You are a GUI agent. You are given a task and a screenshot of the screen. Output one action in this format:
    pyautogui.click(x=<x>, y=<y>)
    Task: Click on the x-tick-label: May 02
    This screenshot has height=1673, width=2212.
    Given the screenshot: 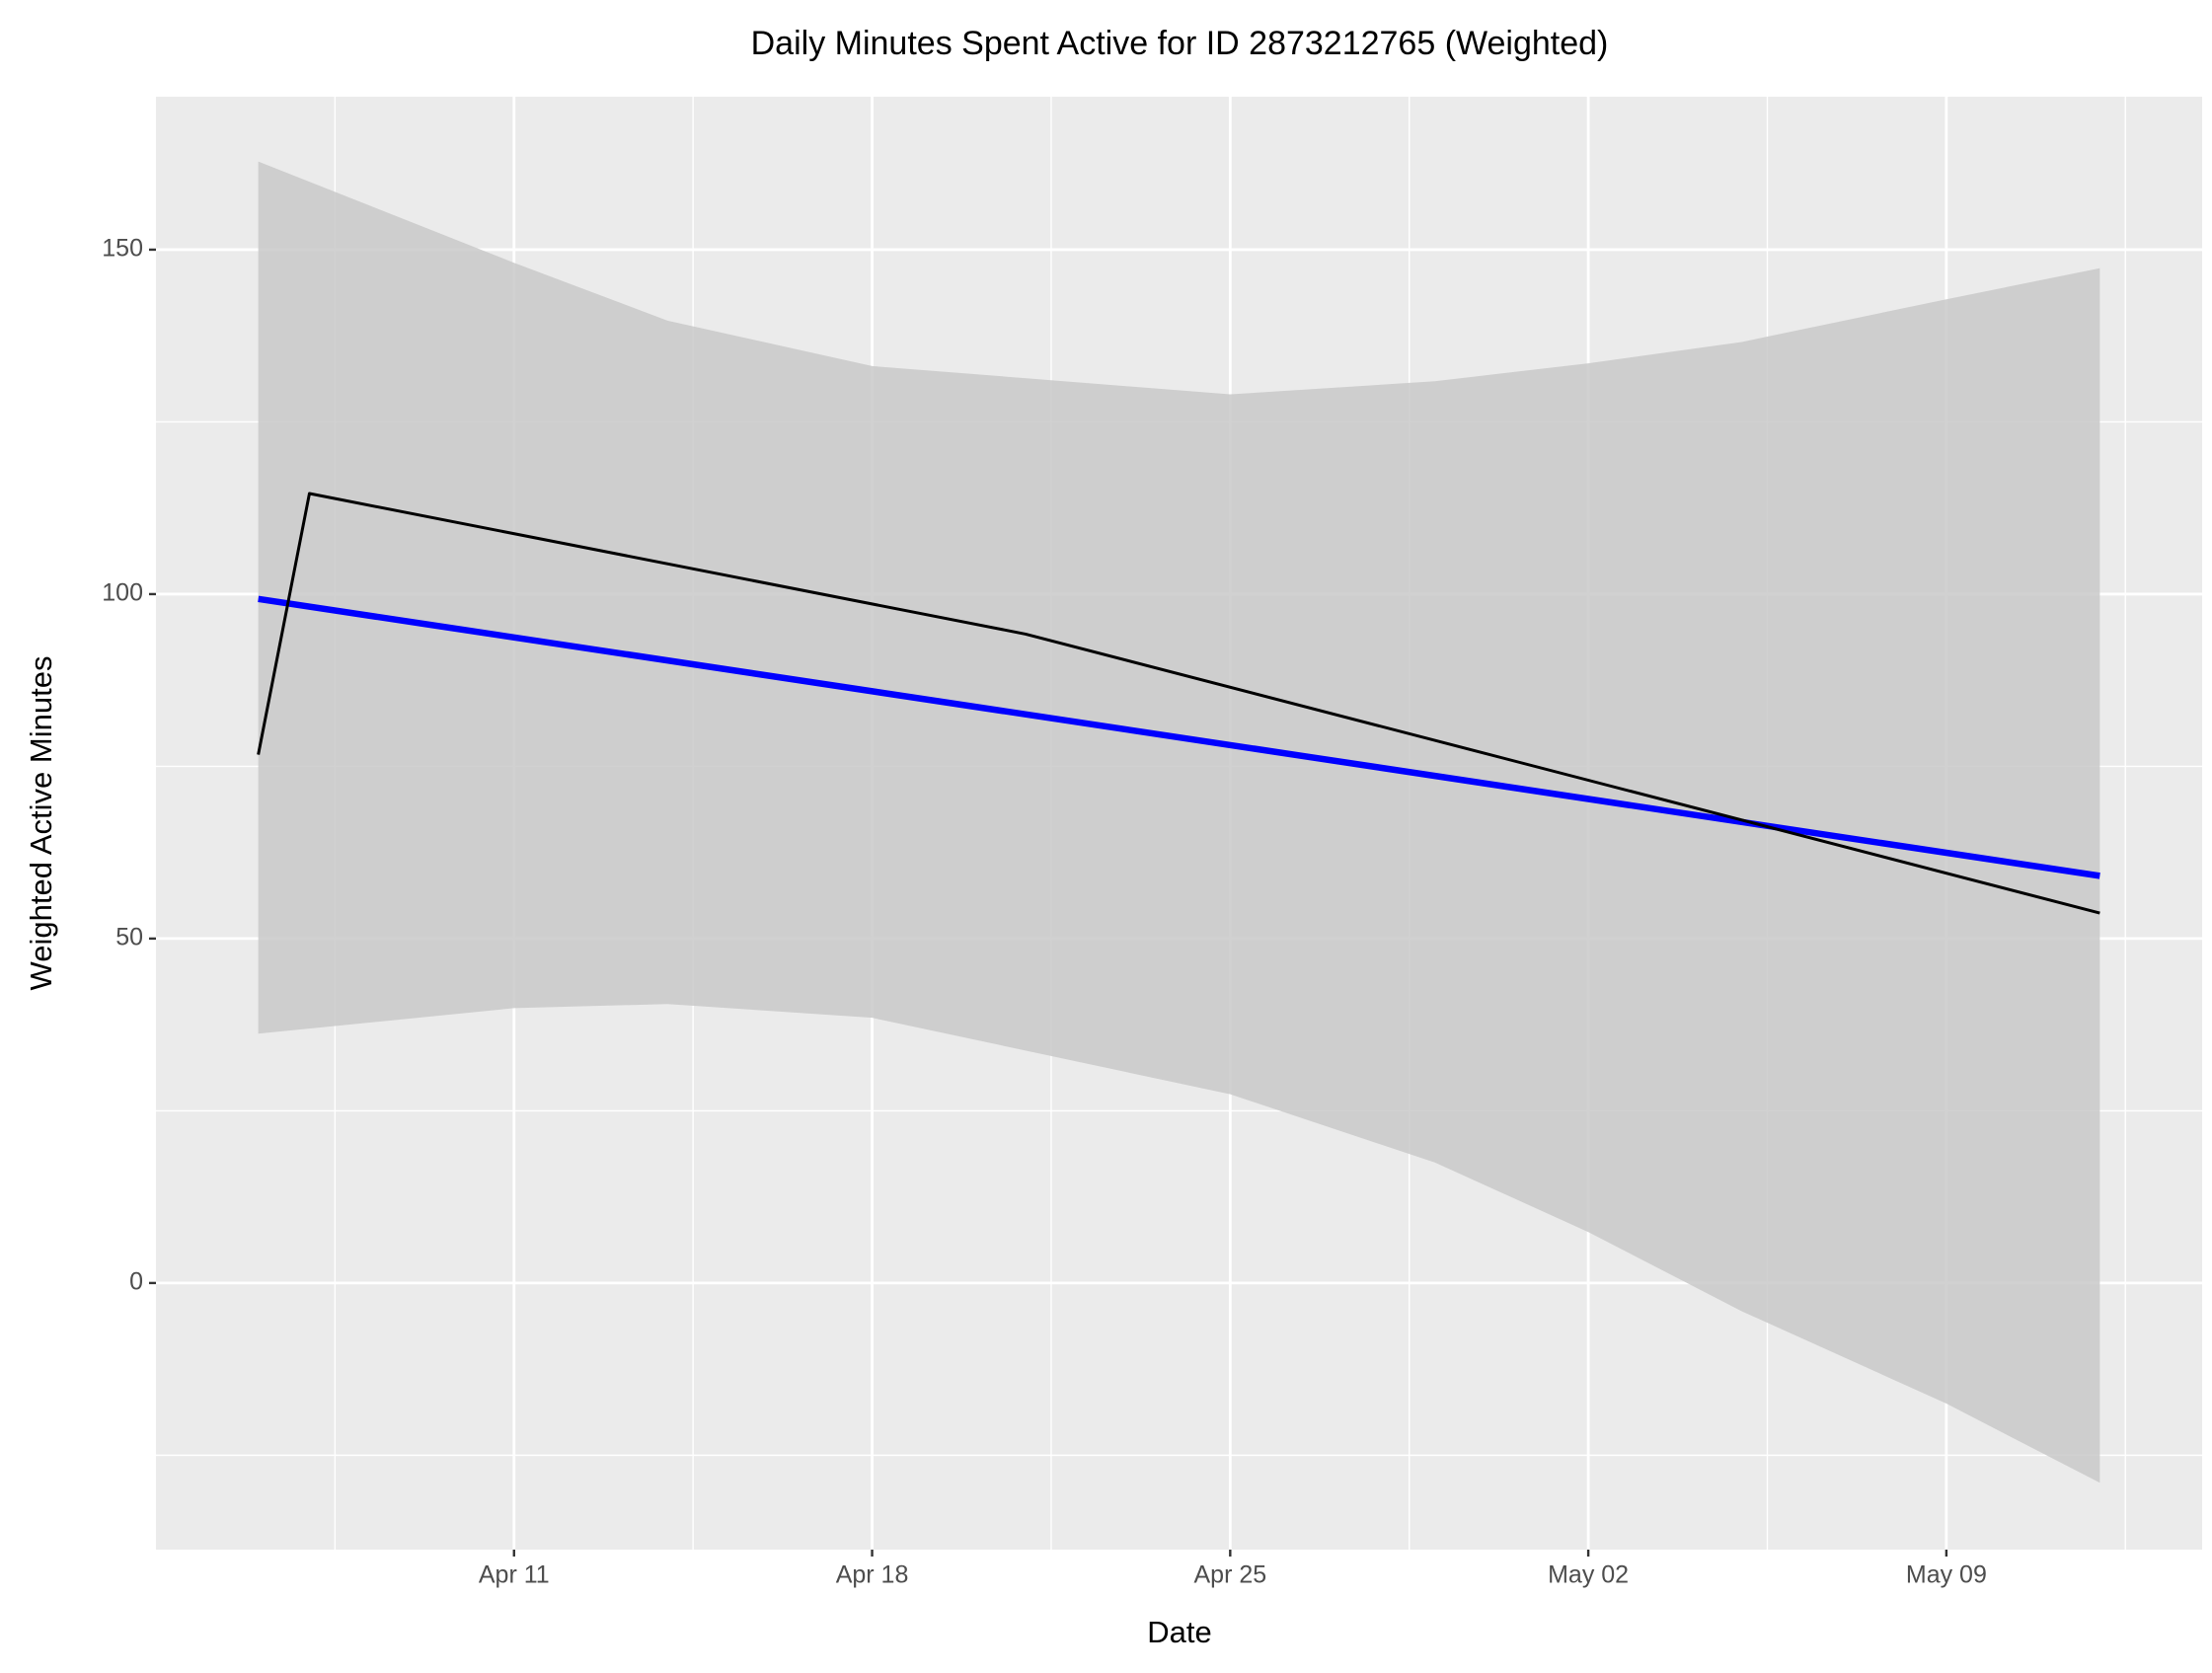 What is the action you would take?
    pyautogui.click(x=1588, y=1575)
    